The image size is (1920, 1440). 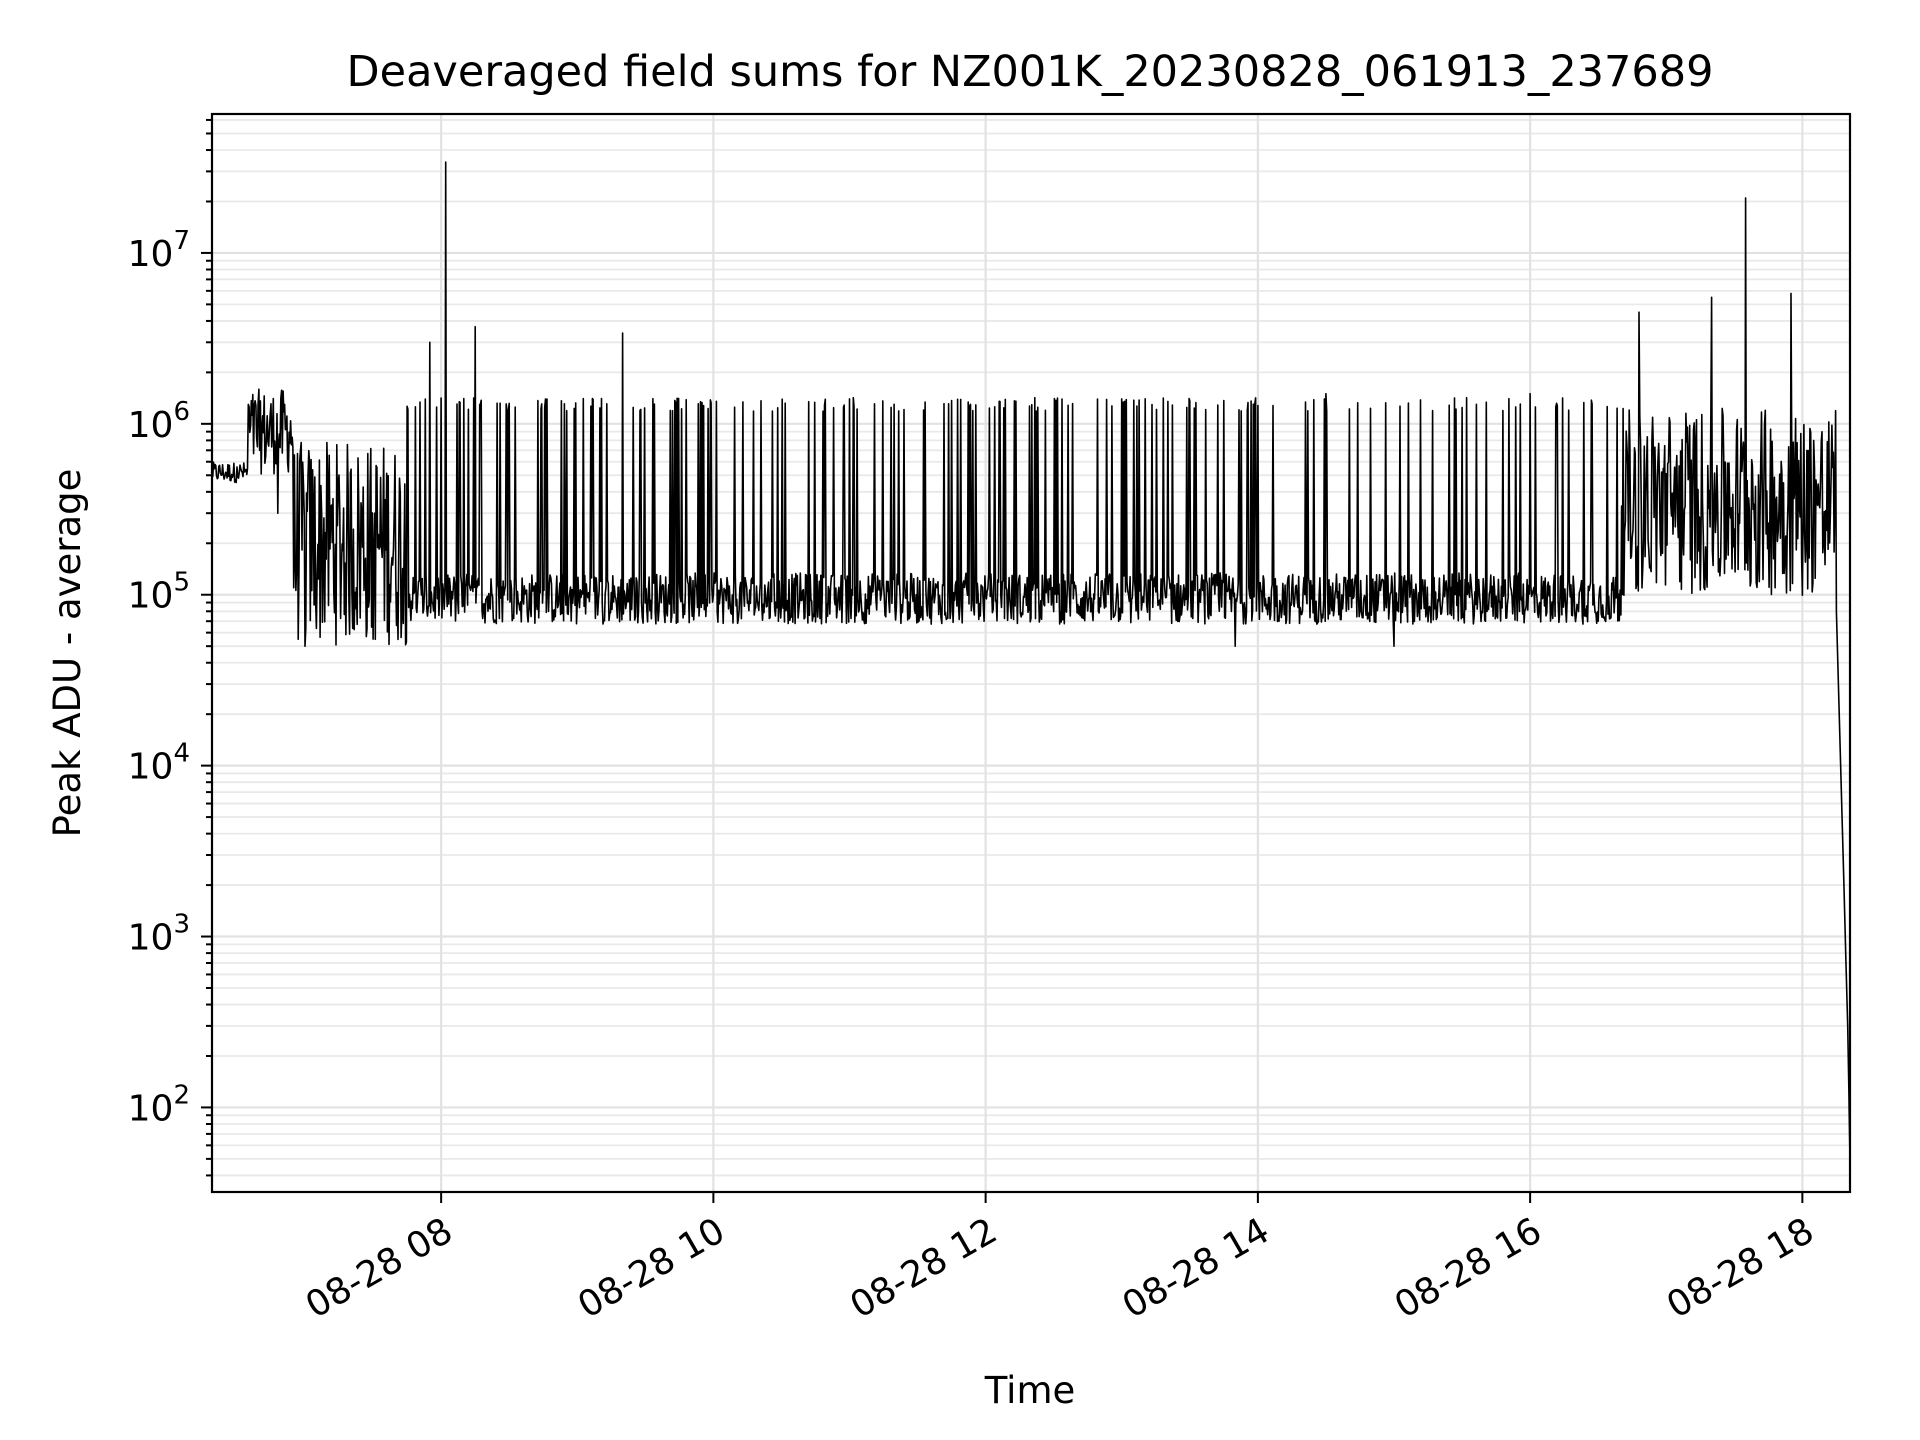 What do you see at coordinates (181, 754) in the screenshot?
I see `y-tick-exponent: 4` at bounding box center [181, 754].